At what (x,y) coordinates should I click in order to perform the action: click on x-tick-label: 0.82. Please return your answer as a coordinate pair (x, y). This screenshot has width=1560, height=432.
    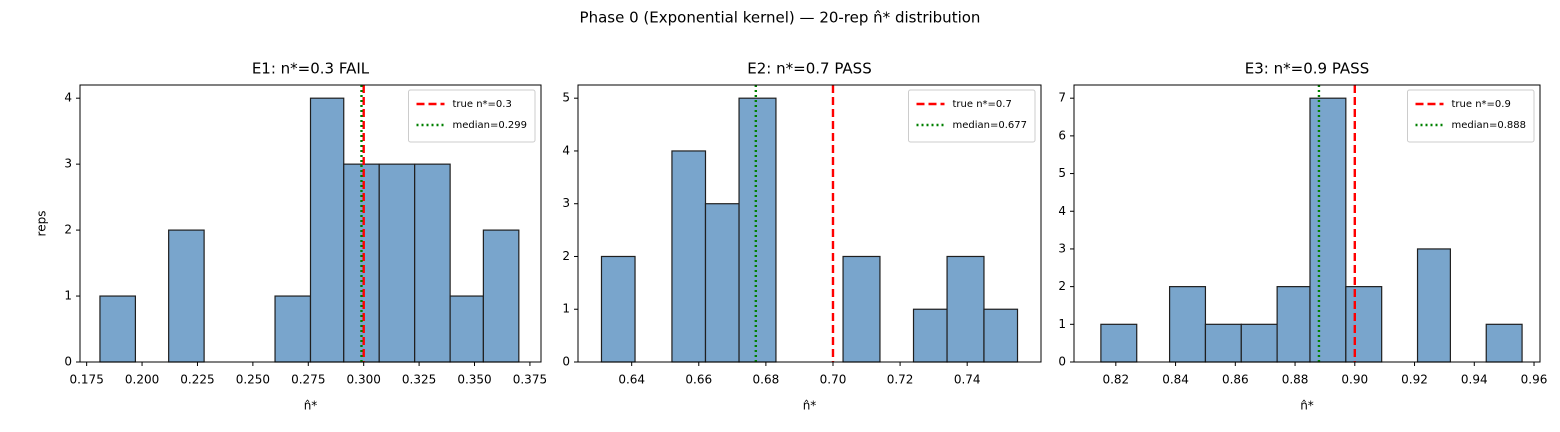
    Looking at the image, I should click on (1115, 380).